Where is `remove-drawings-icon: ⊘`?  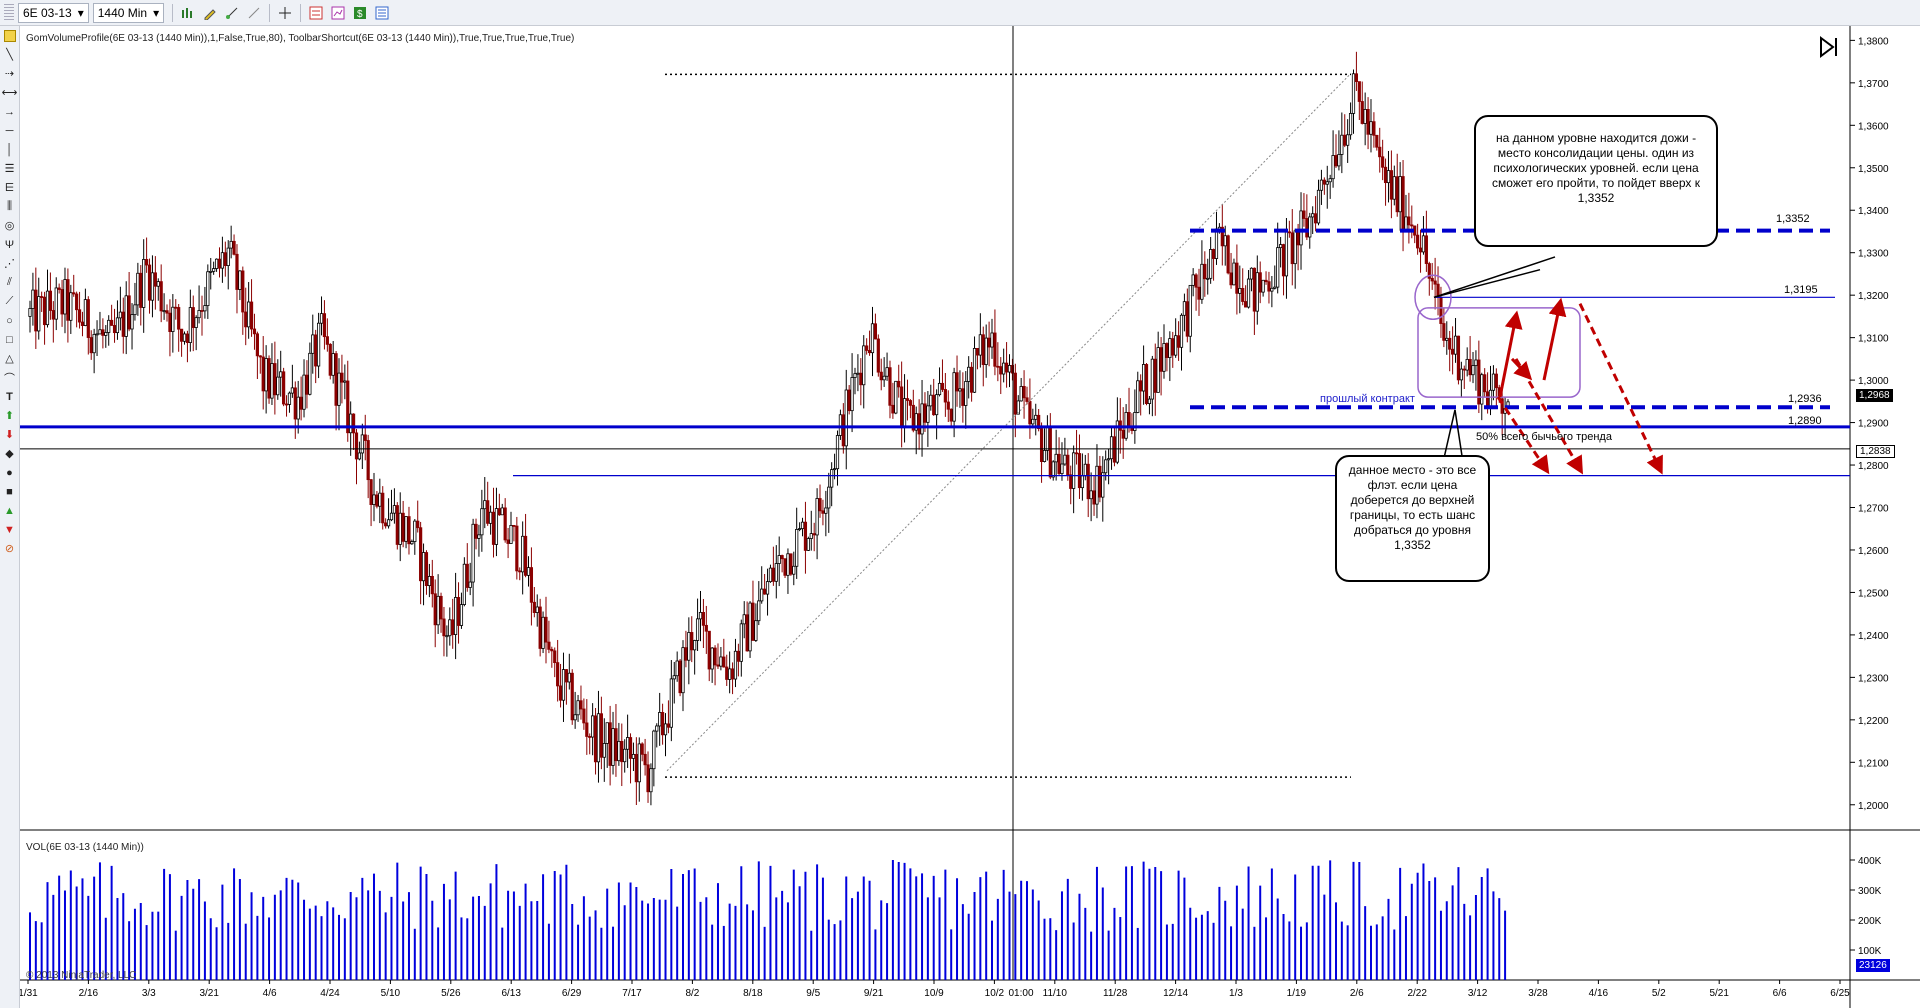 remove-drawings-icon: ⊘ is located at coordinates (9, 549).